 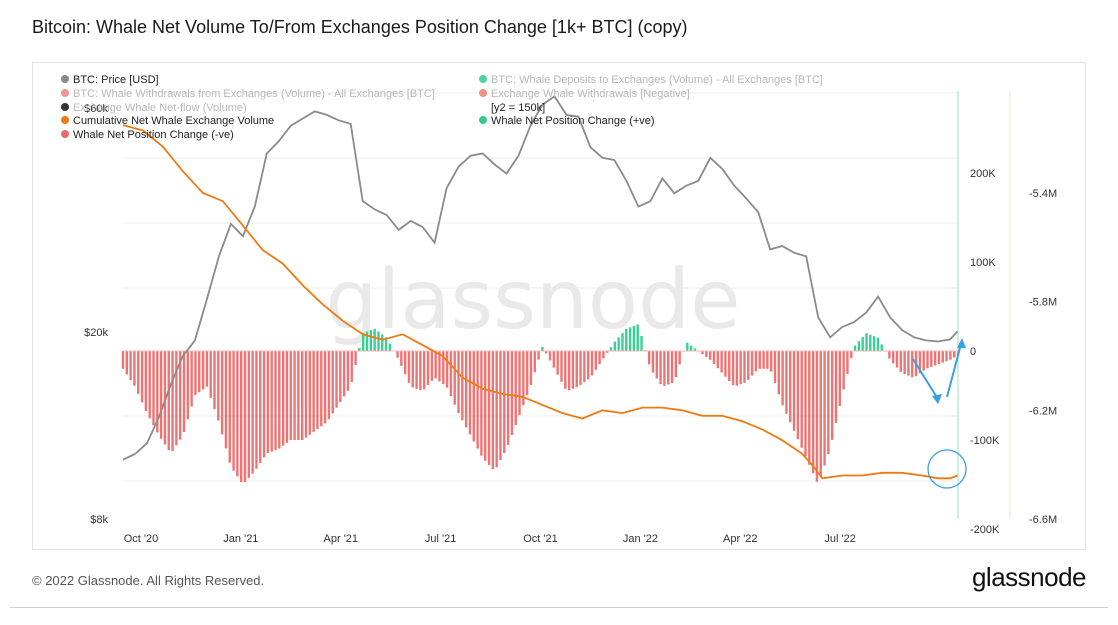 I want to click on legend-label: Exchange Whale Net-flow (Volume), so click(x=160, y=108).